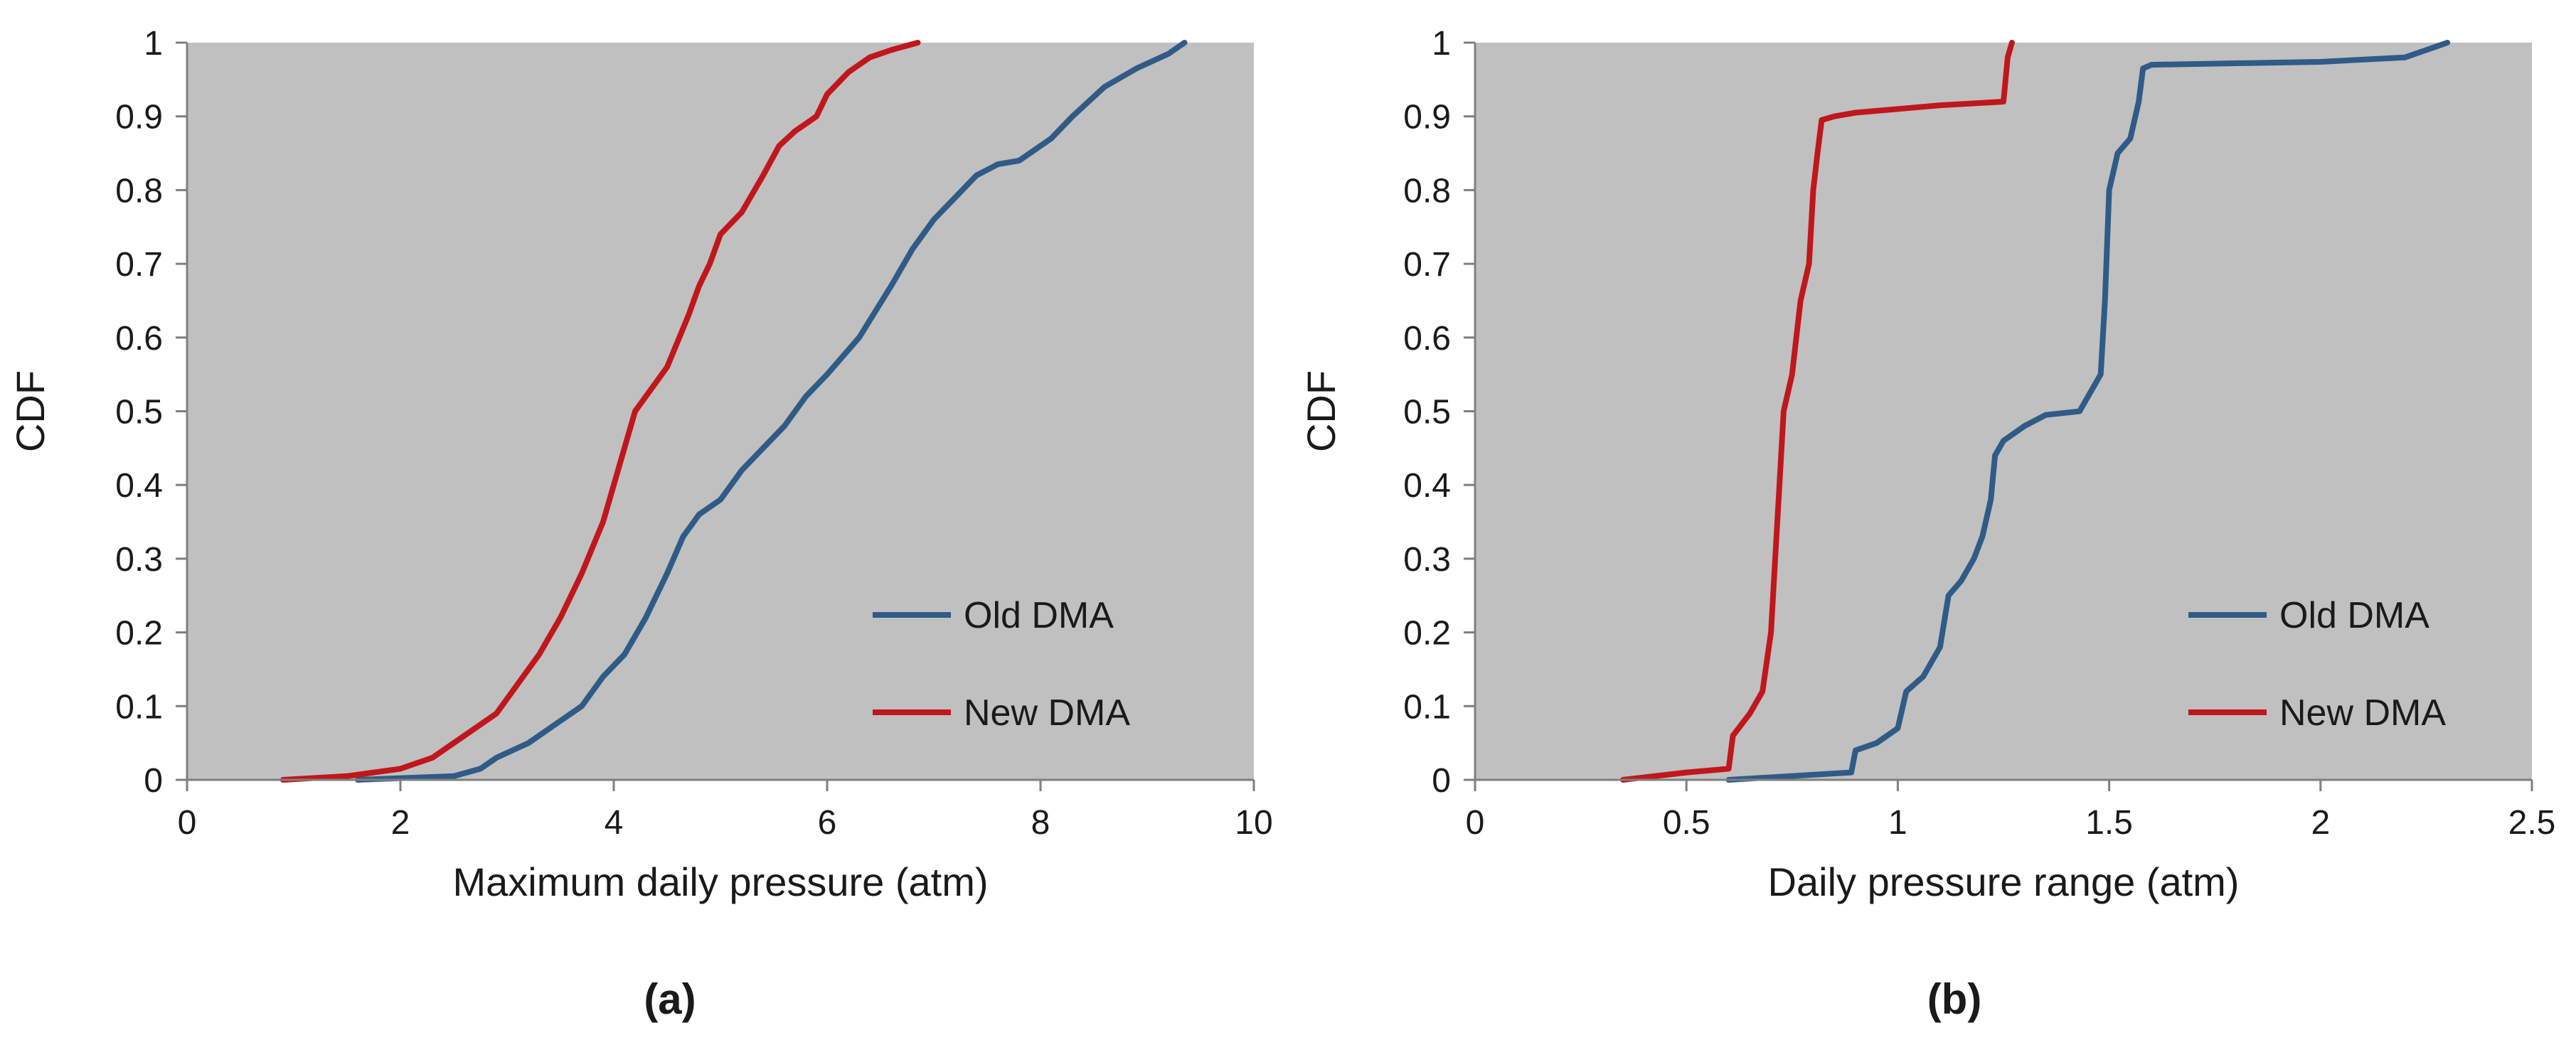 The image size is (2576, 1045). What do you see at coordinates (2004, 881) in the screenshot?
I see `x-axis-title-b: Daily pressure range (atm)` at bounding box center [2004, 881].